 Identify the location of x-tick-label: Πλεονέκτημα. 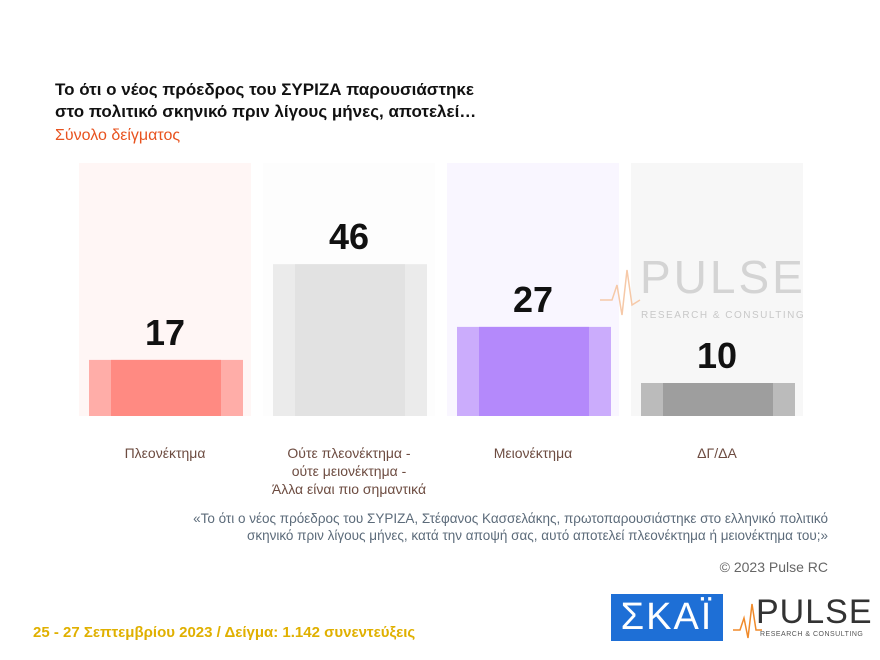
(165, 453).